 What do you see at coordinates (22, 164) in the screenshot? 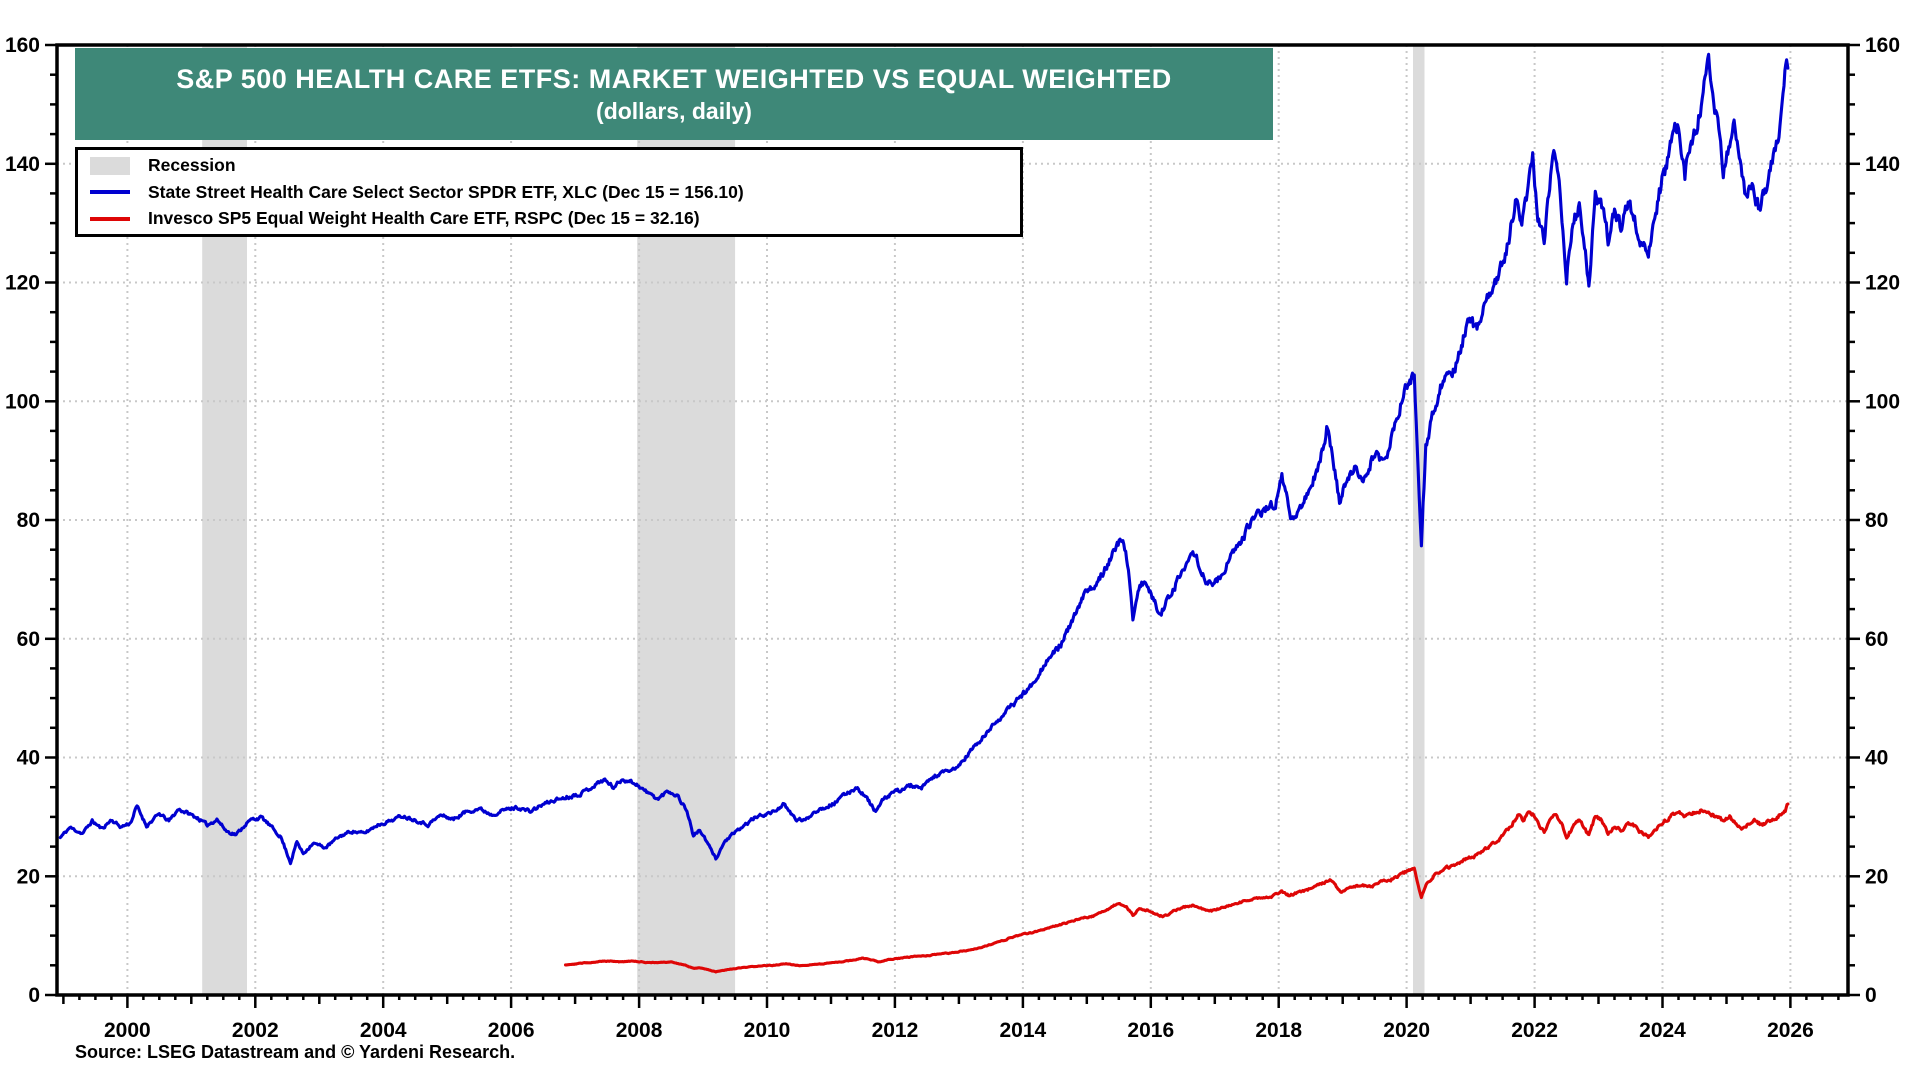
I see `y-axis-label-left: 140` at bounding box center [22, 164].